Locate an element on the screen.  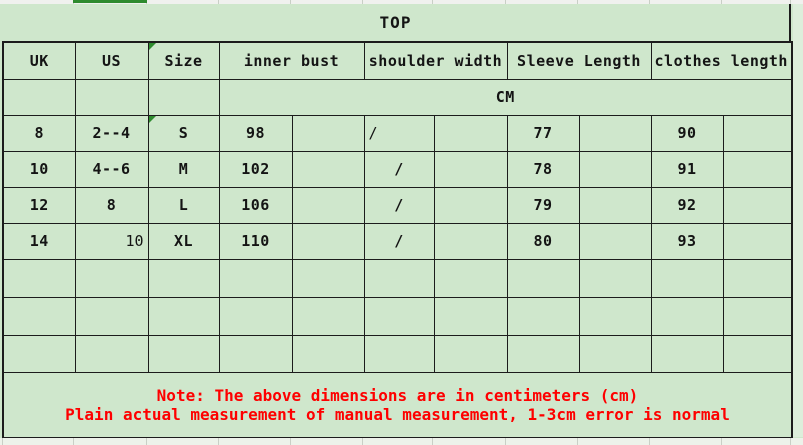
table-row-size-m: 10 4--6 M 102 / 78 91 is located at coordinates (397, 169).